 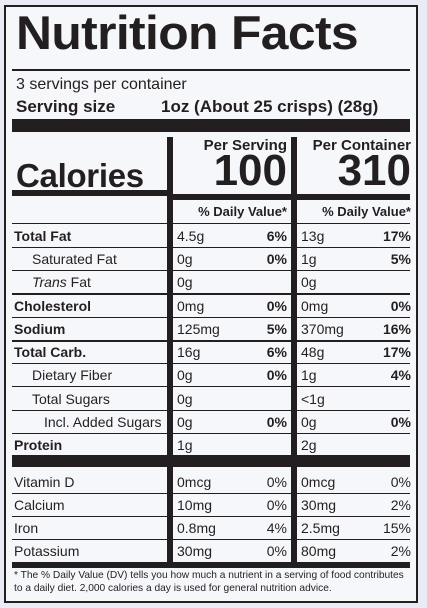 I want to click on nutrient-name-italic: Trans, so click(x=49, y=282).